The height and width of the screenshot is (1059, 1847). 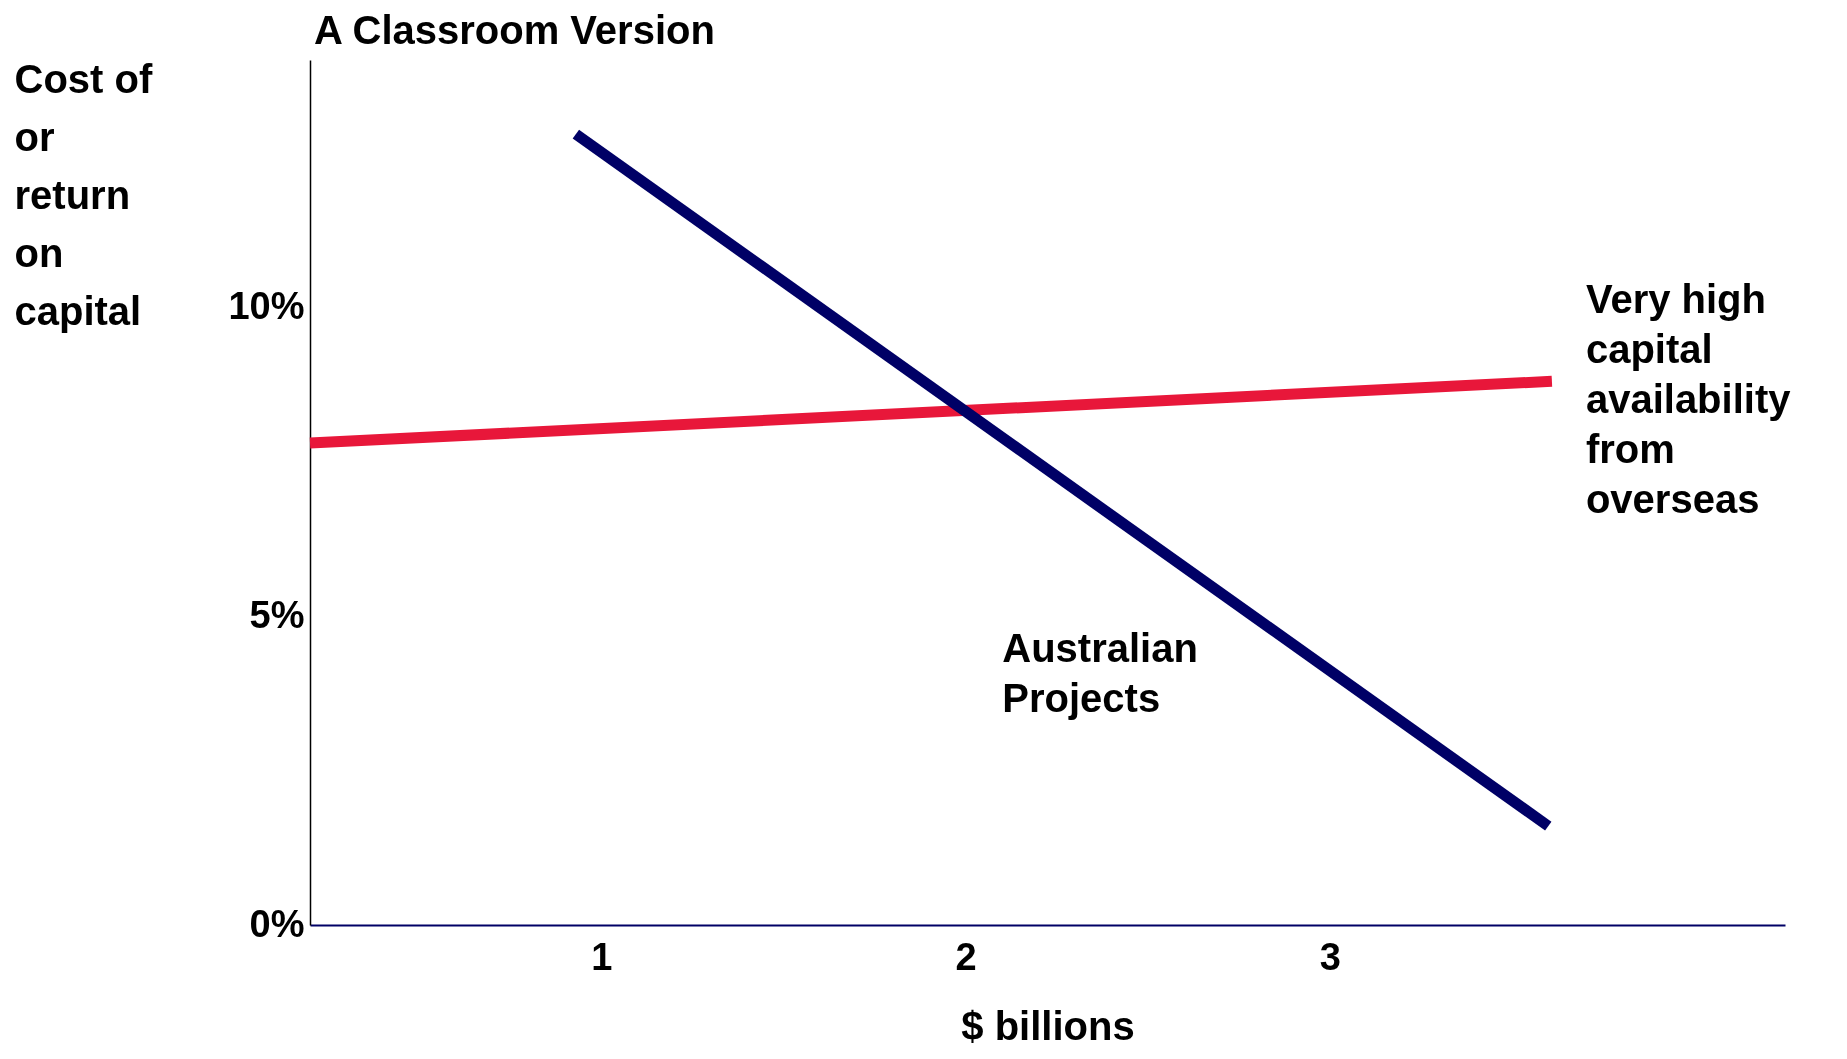 What do you see at coordinates (1688, 399) in the screenshot?
I see `series-label: Very high capital availability from overseas` at bounding box center [1688, 399].